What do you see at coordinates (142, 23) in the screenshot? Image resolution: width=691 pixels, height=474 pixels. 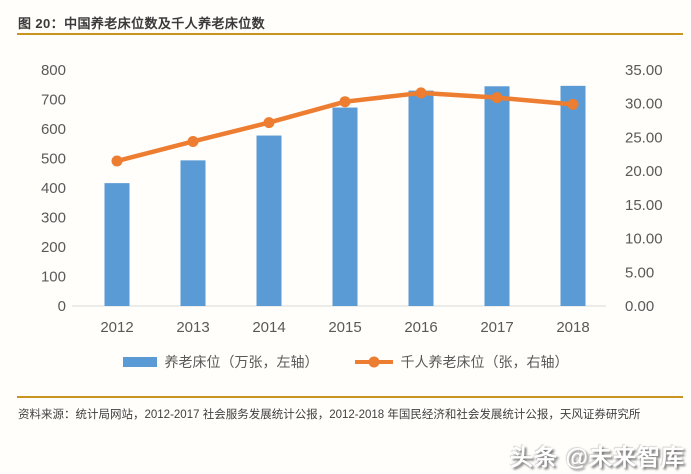 I see `figure-title: 图 20：中国养老床位数及千人养老床位数` at bounding box center [142, 23].